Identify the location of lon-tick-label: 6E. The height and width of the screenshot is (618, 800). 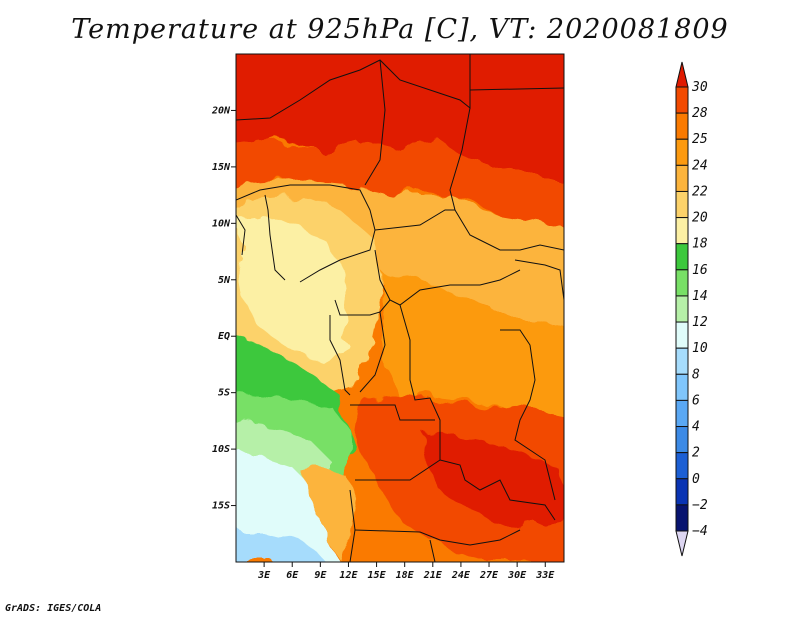
(292, 575).